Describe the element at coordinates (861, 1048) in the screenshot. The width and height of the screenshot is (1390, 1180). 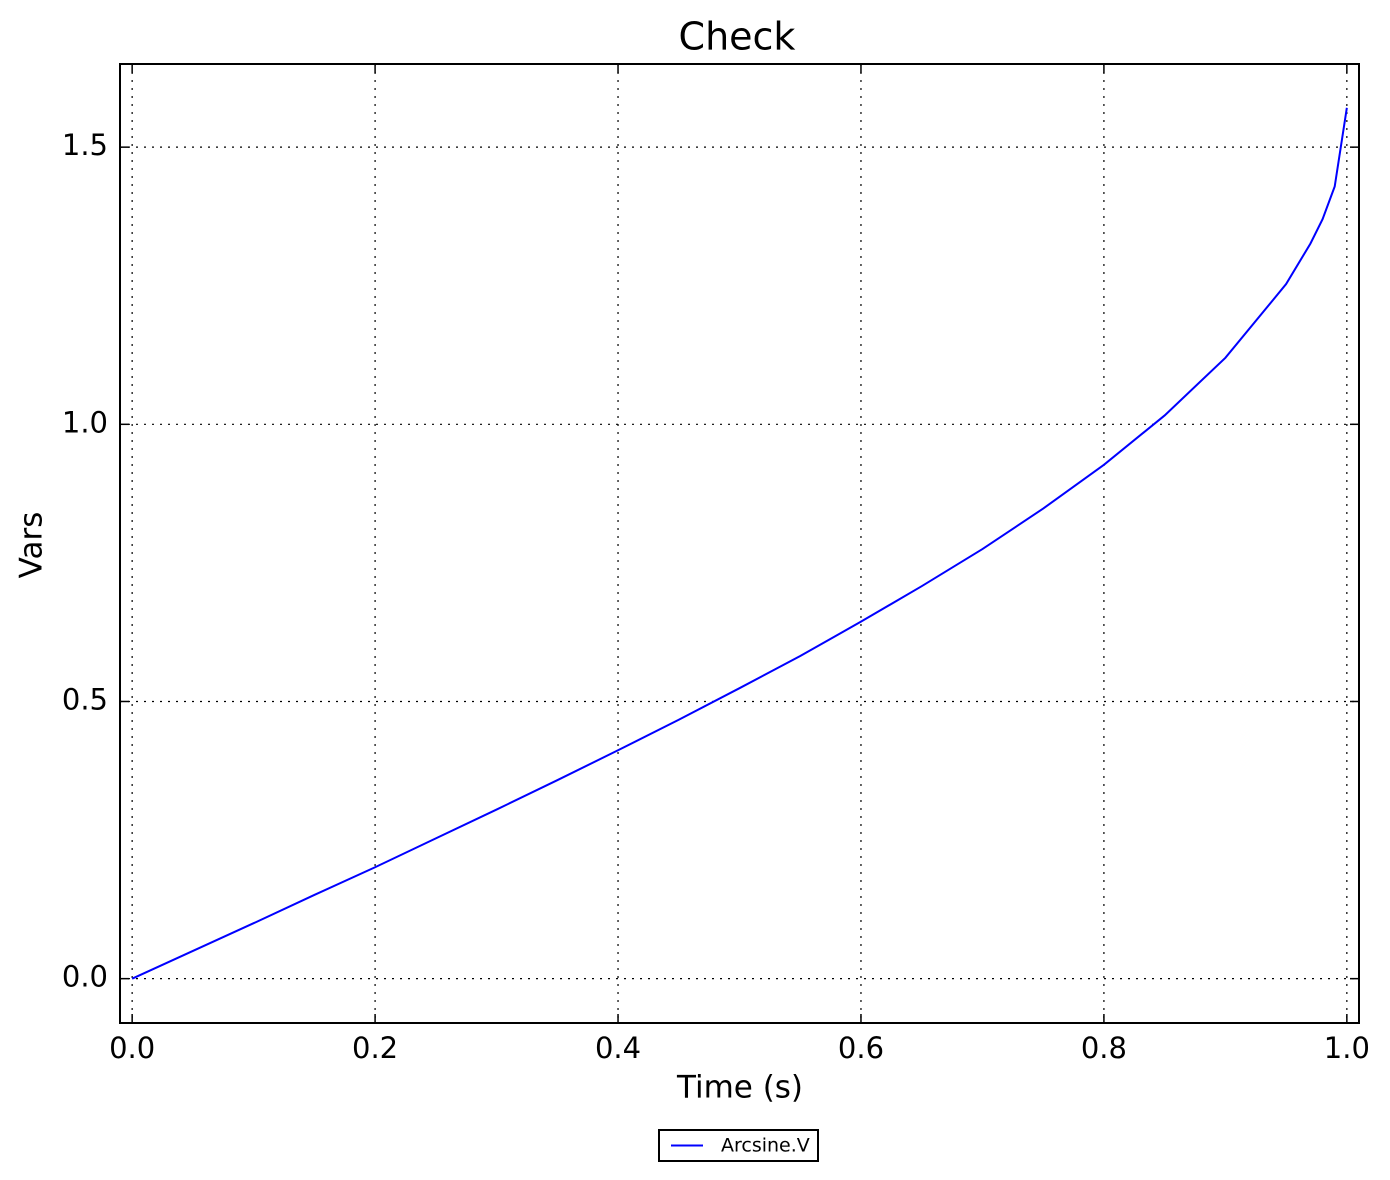
I see `x-tick-label: 0.6` at that location.